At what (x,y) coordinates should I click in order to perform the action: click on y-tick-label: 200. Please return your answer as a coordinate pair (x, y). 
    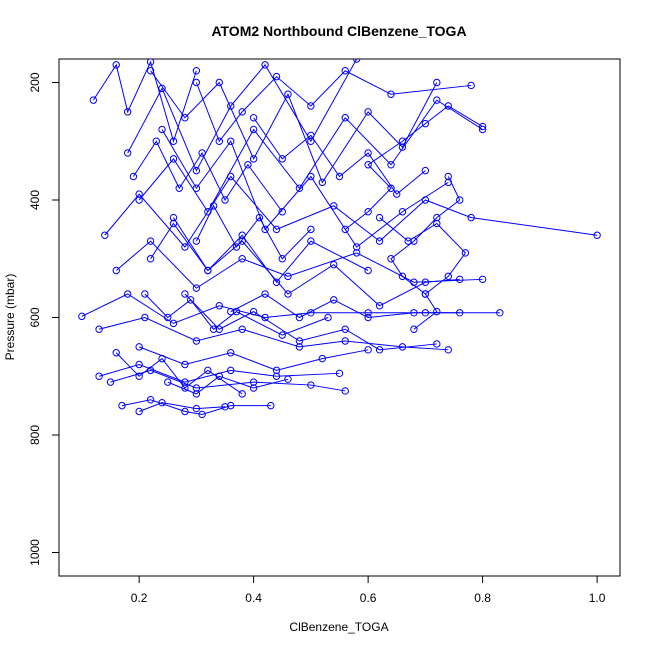
    Looking at the image, I should click on (35, 82).